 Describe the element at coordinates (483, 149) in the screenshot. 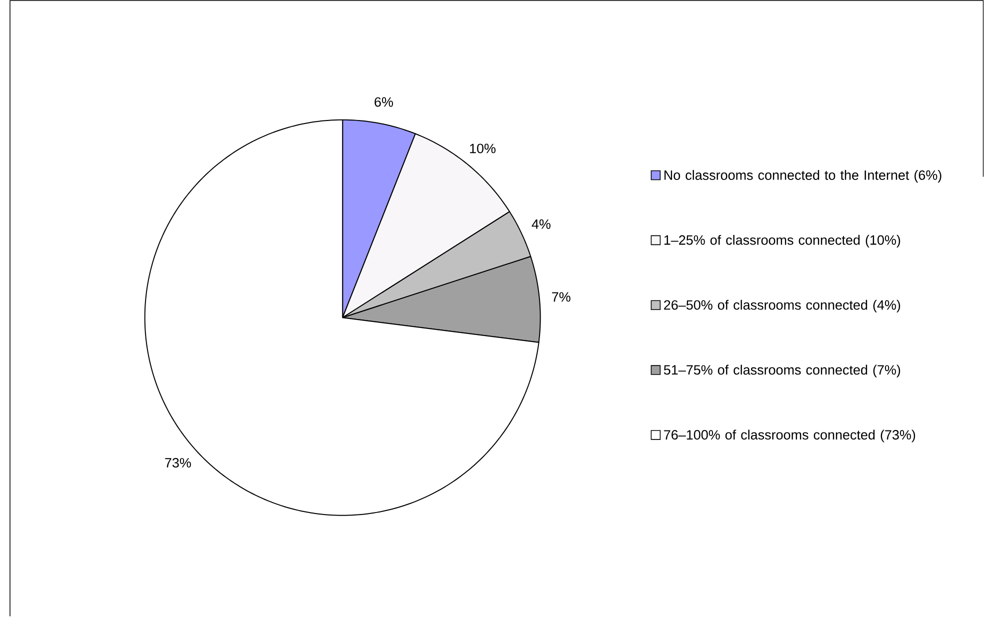

I see `data-label: 10%` at that location.